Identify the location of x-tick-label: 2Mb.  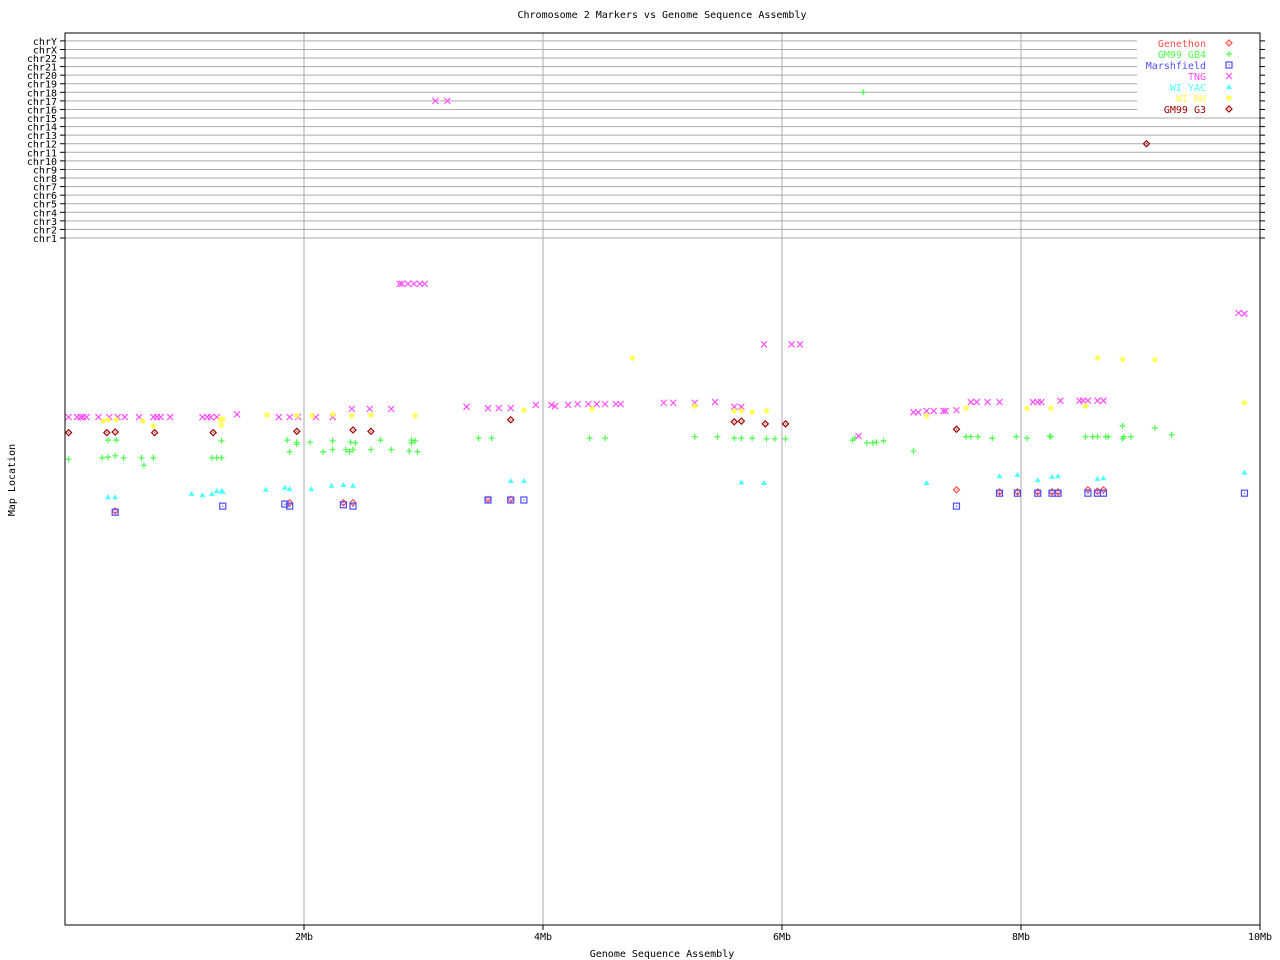
(304, 937).